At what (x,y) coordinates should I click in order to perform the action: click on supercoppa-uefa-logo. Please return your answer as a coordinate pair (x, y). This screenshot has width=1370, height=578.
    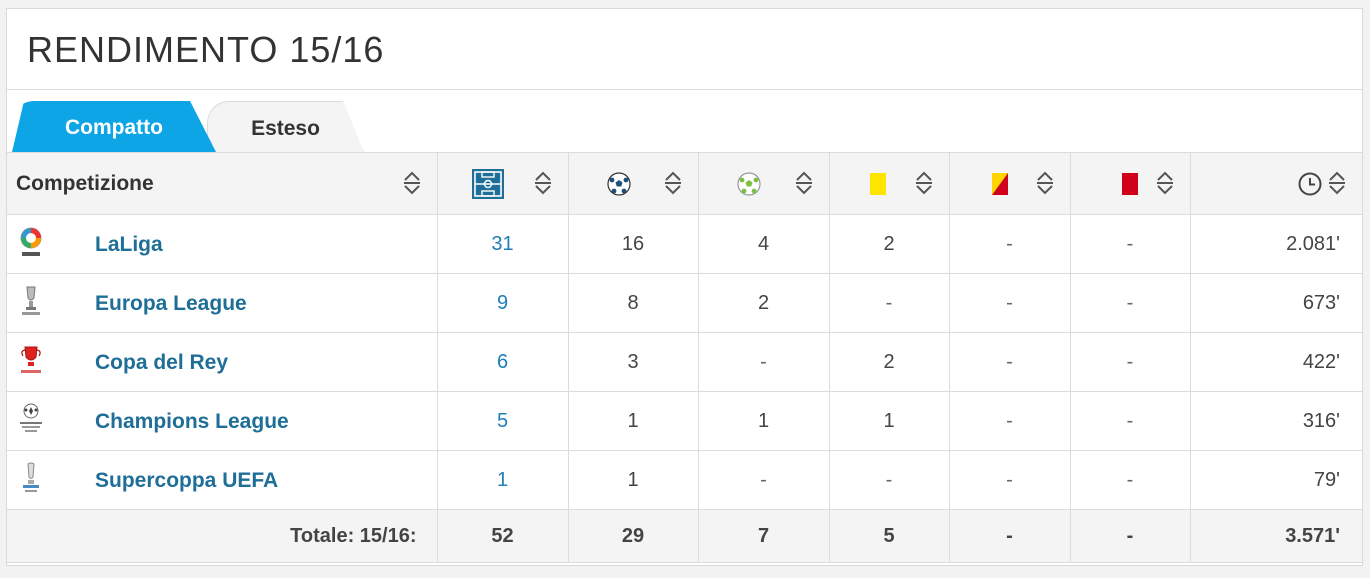
    Looking at the image, I should click on (31, 477).